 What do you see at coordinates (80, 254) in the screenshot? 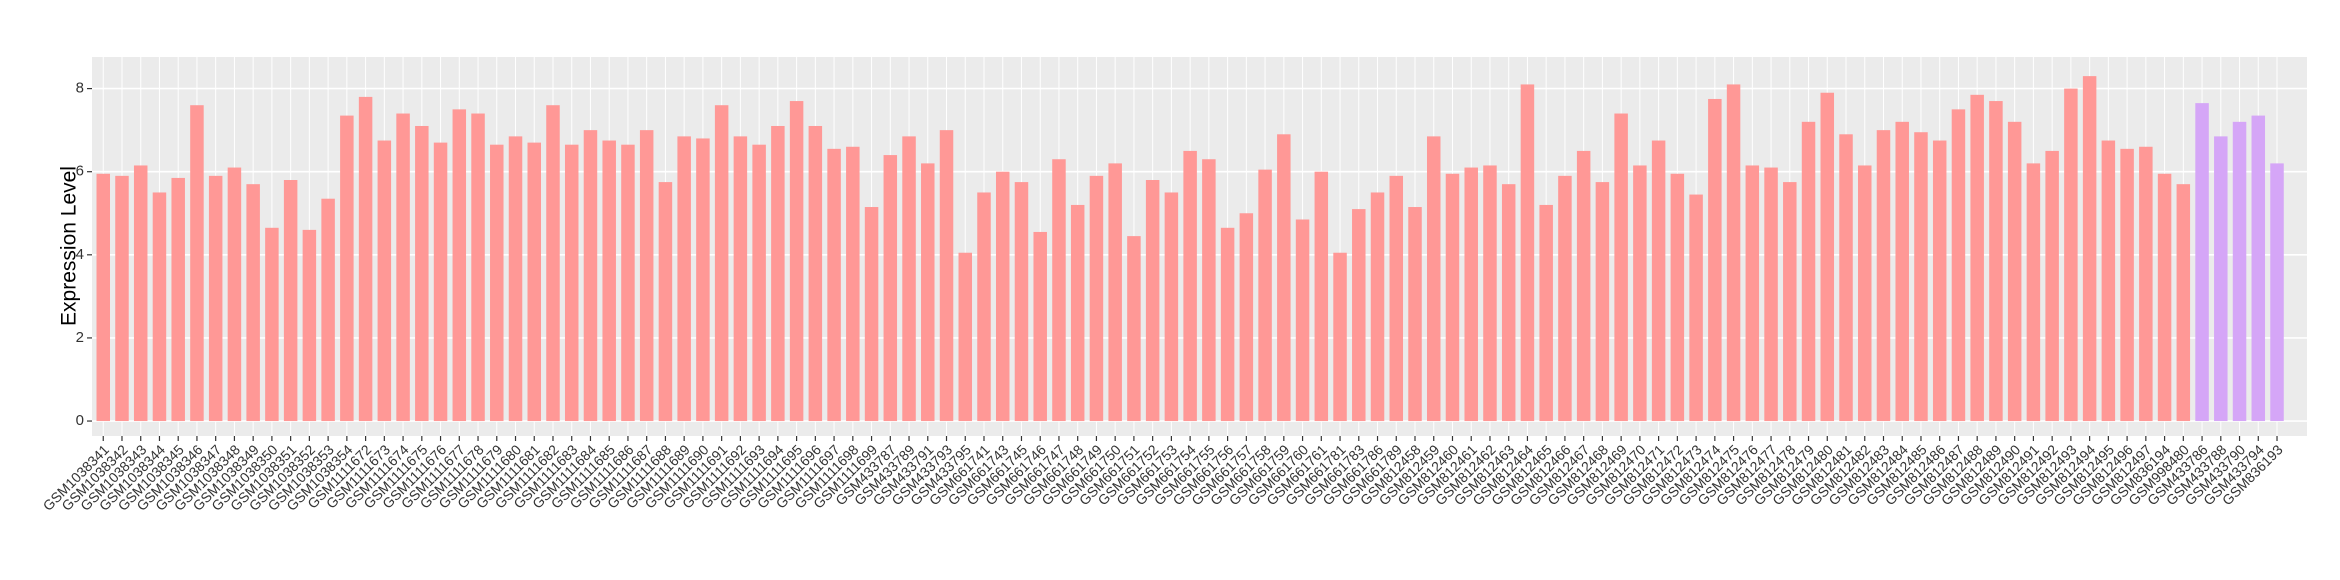
I see `y-tick-label: 4` at bounding box center [80, 254].